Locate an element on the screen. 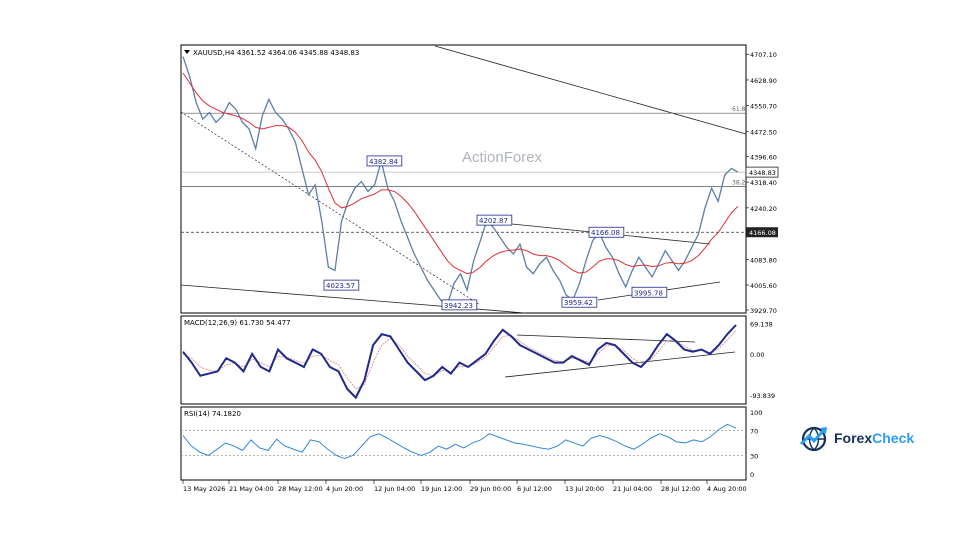  price-annotation-label: 3995.78 is located at coordinates (648, 293).